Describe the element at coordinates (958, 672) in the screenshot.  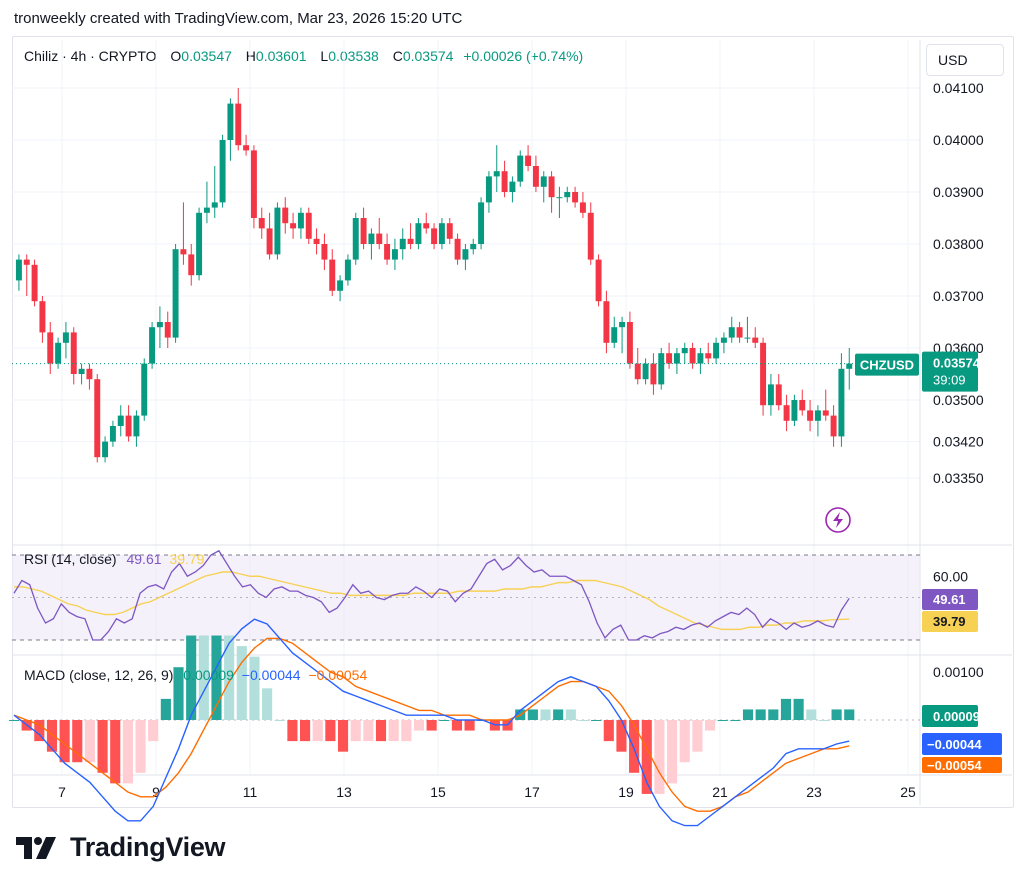
I see `macd-axis-label: 0.00100` at that location.